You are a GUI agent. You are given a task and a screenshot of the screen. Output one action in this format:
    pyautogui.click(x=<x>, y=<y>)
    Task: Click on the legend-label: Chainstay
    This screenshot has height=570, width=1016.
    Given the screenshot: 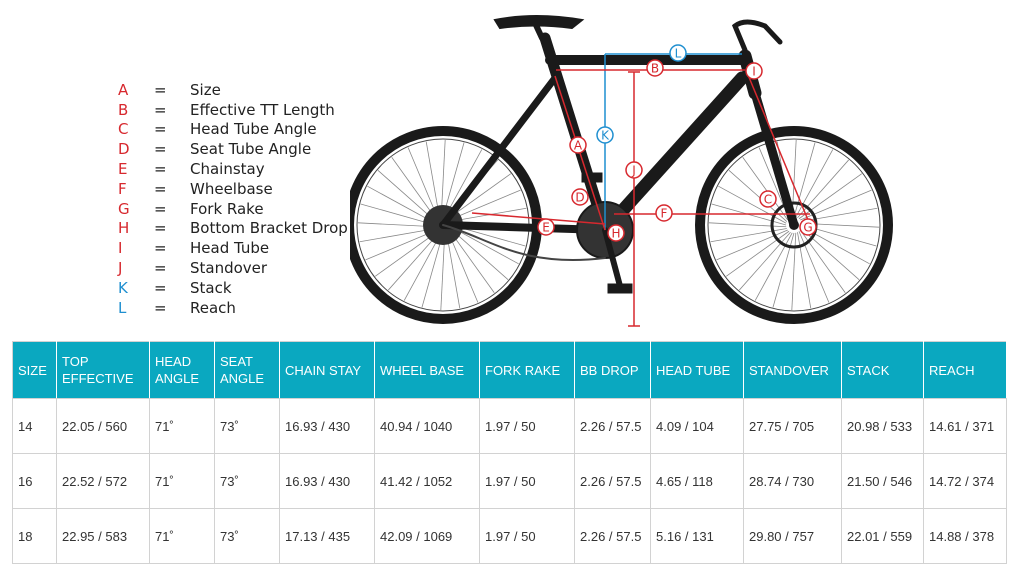 What is the action you would take?
    pyautogui.click(x=227, y=169)
    